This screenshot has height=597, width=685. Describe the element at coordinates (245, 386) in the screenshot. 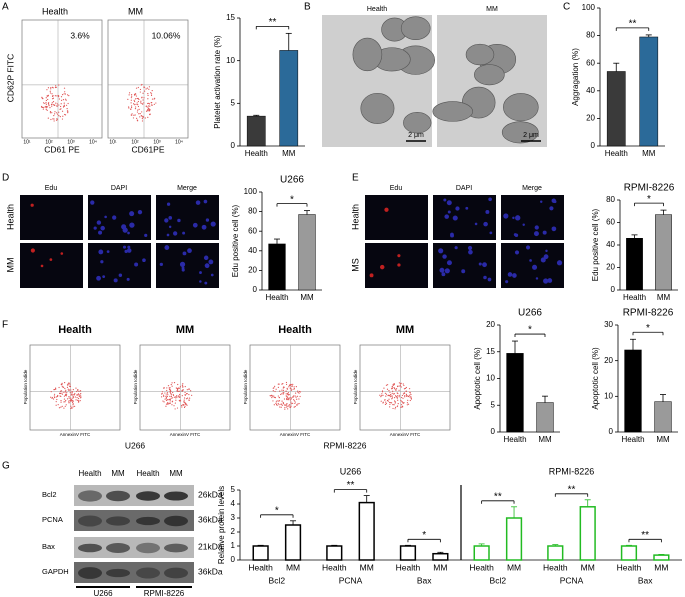

I see `flow-y-label: Population Iodide` at that location.